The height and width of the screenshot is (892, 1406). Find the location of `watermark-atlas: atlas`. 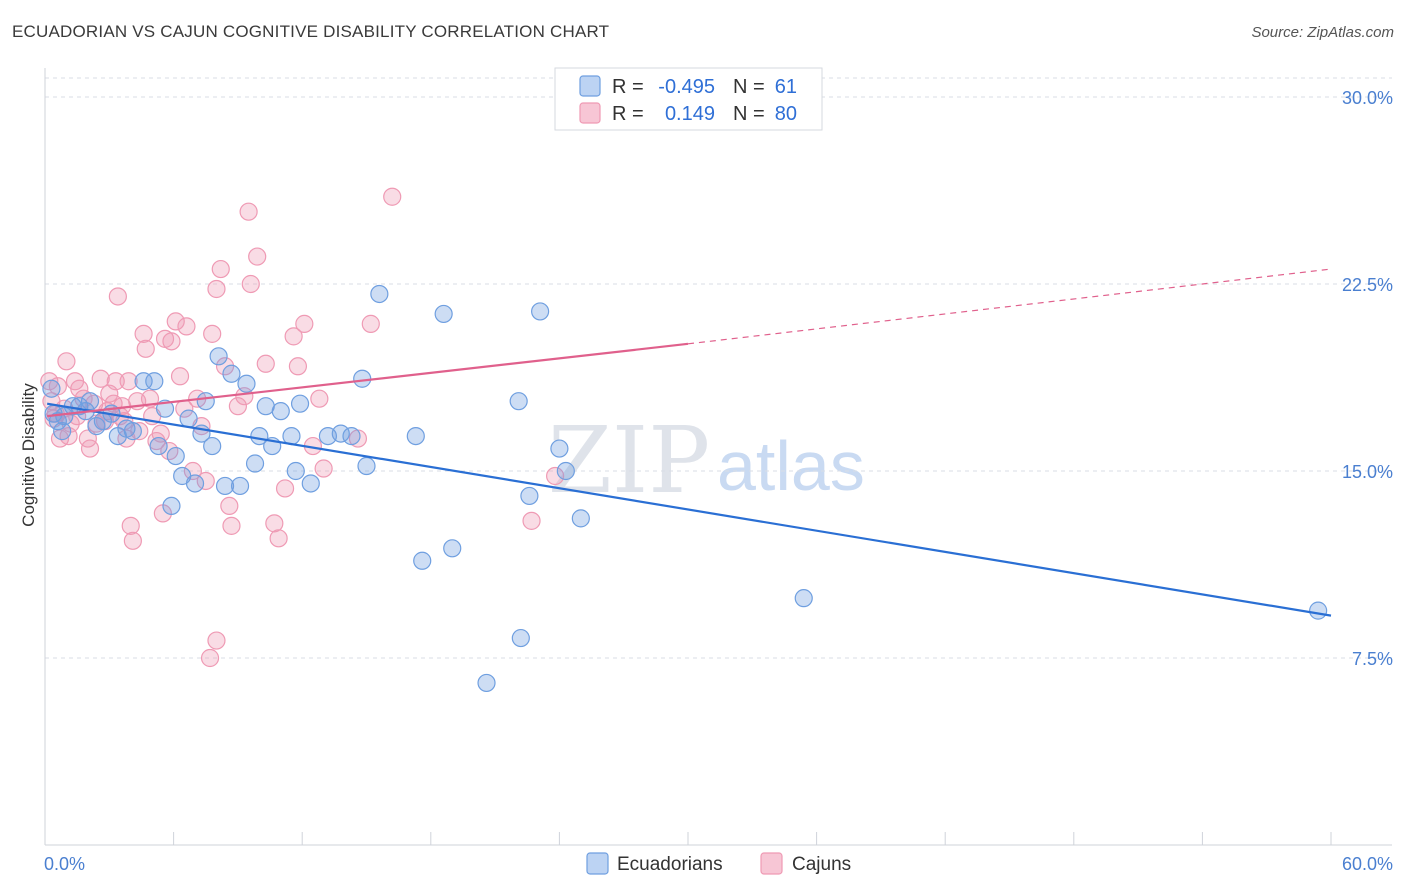

watermark-atlas: atlas is located at coordinates (791, 466).